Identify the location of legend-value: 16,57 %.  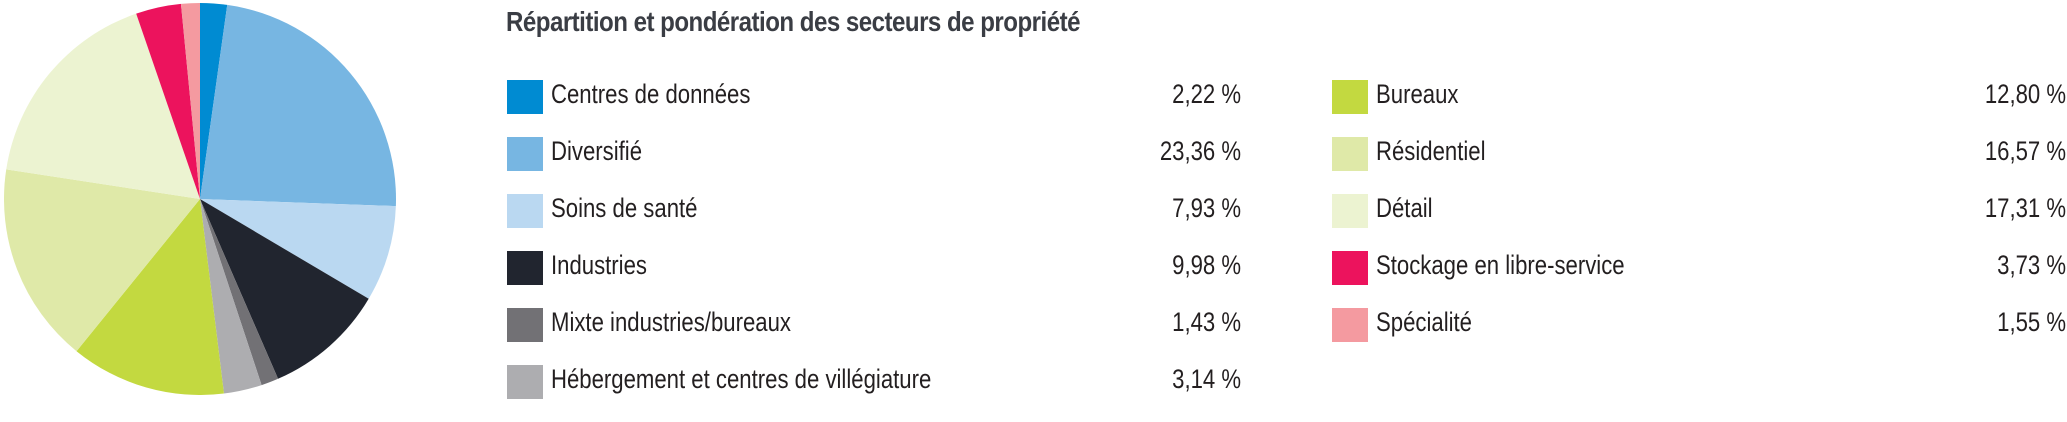
(2025, 151).